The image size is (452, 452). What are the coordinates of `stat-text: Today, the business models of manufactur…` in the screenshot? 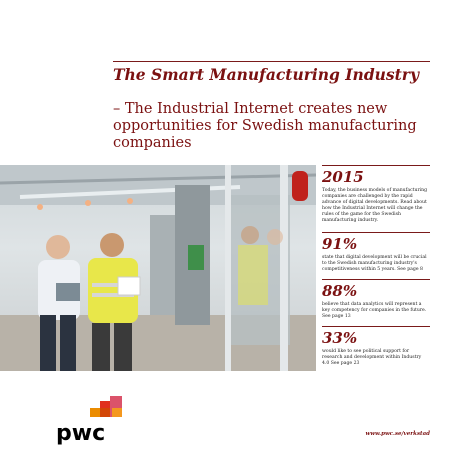 It's located at (375, 205).